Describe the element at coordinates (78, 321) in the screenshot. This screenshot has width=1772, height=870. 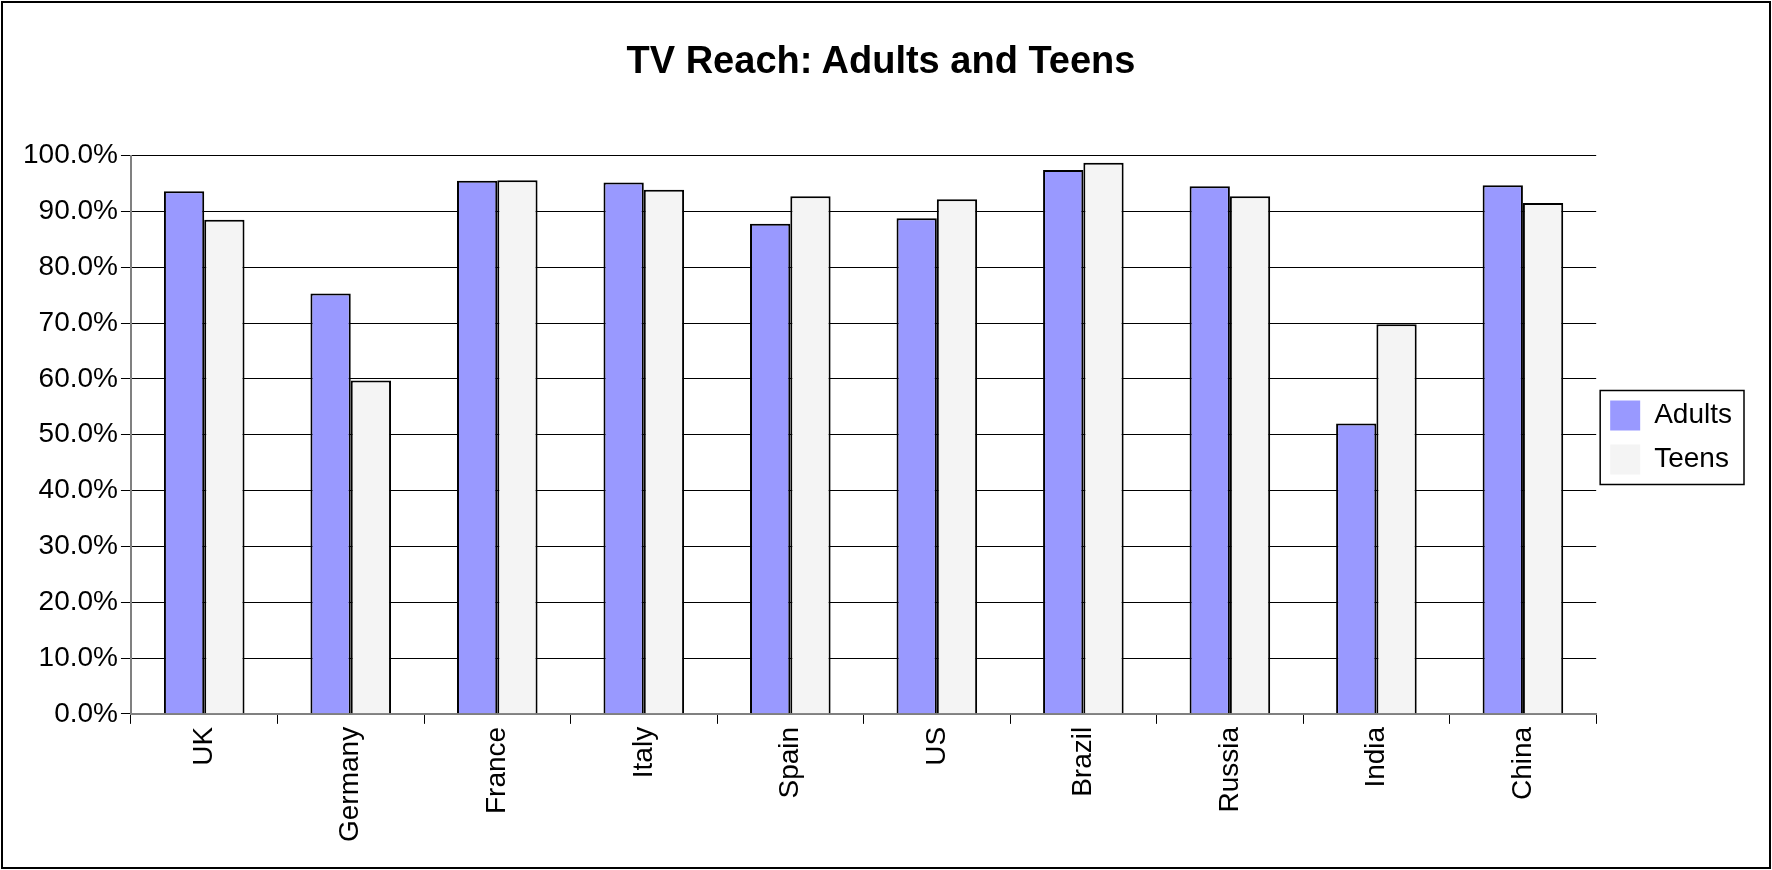
I see `y-tick-label: 70.0%` at that location.